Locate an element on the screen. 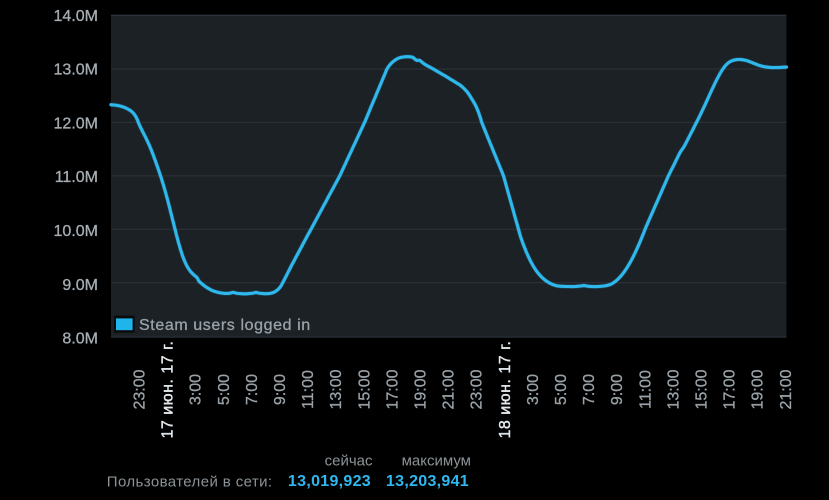  svg-text: 12.0M is located at coordinates (76, 124).